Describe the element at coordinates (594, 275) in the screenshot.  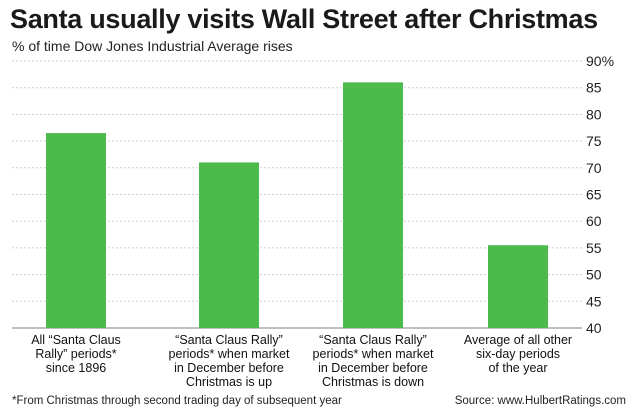
I see `y-tick-label: 50` at that location.